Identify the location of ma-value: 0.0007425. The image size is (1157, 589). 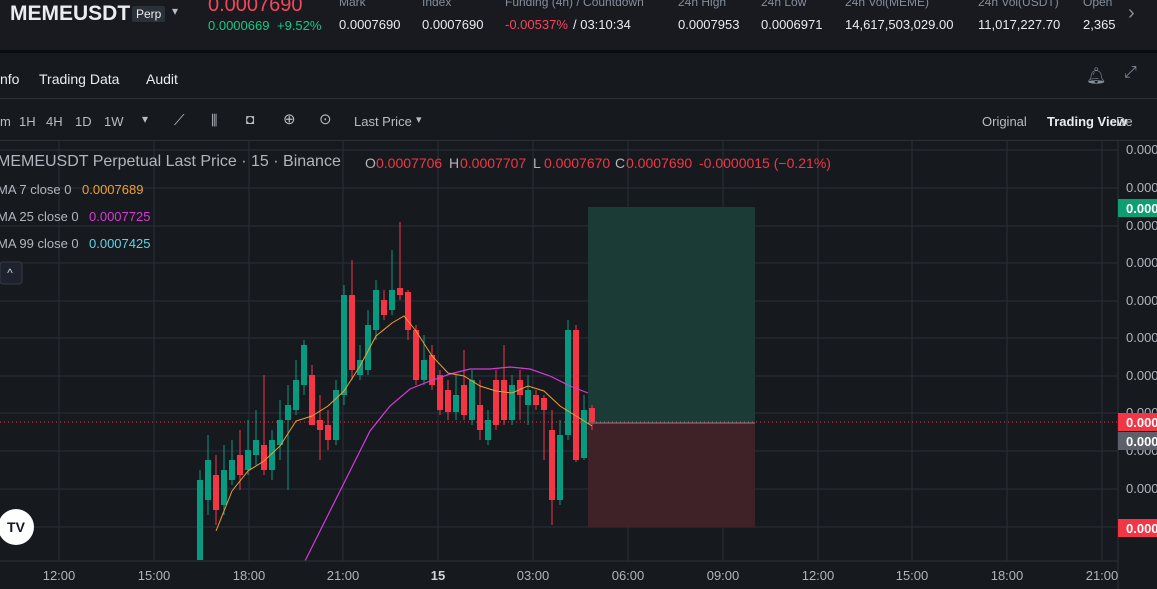
(120, 243).